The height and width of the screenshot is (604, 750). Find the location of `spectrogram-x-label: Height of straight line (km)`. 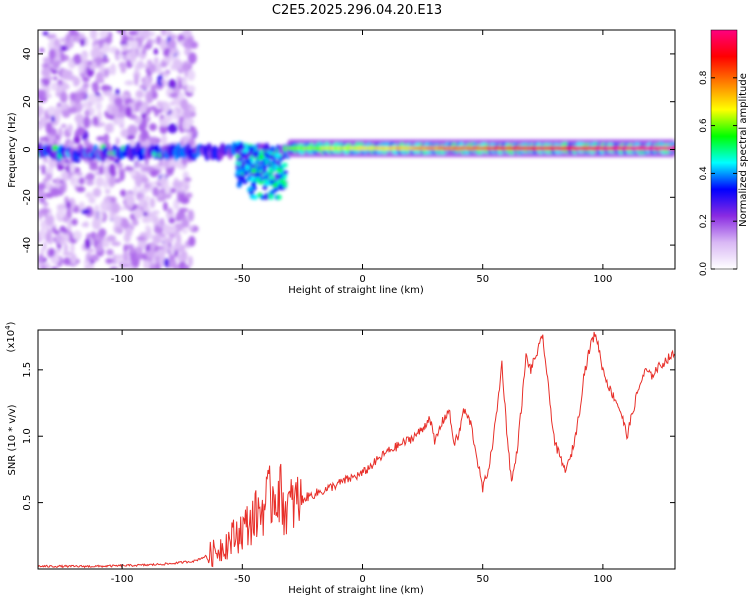

spectrogram-x-label: Height of straight line (km) is located at coordinates (356, 290).